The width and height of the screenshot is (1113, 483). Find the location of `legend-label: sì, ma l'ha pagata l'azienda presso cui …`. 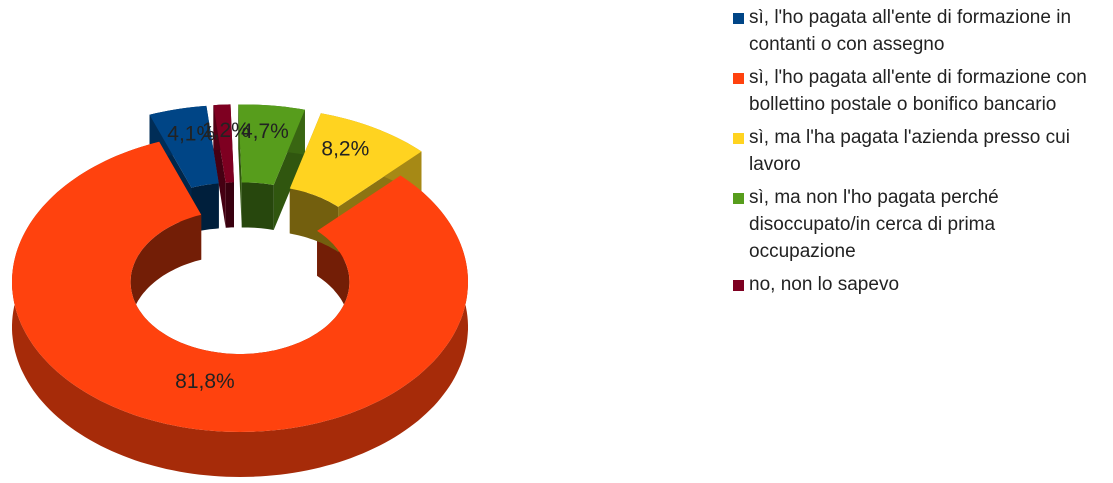

legend-label: sì, ma l'ha pagata l'azienda presso cui … is located at coordinates (909, 151).